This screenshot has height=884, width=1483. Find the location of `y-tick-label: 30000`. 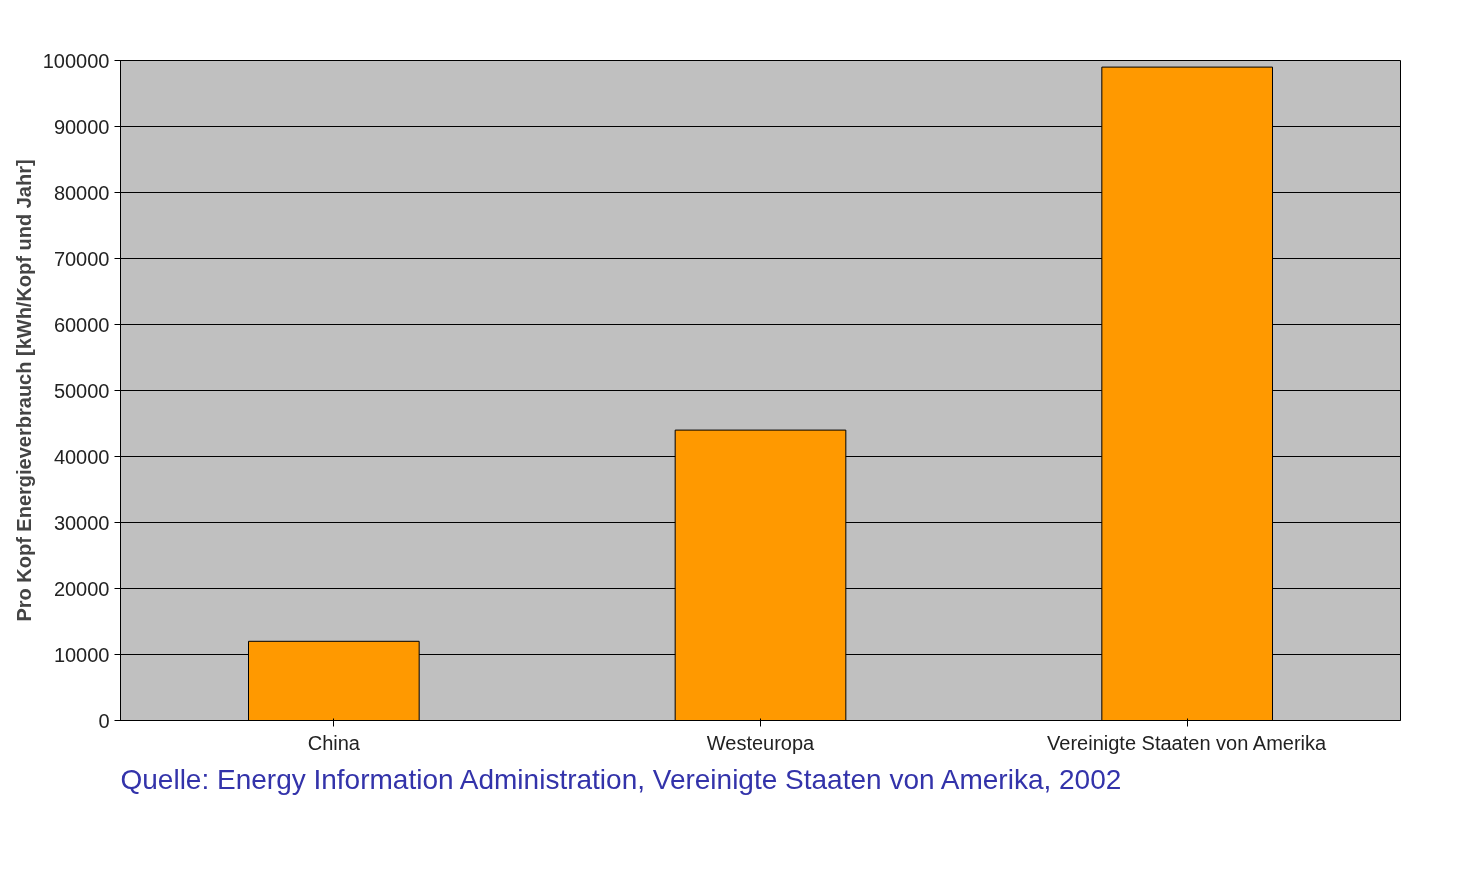

y-tick-label: 30000 is located at coordinates (81, 522).